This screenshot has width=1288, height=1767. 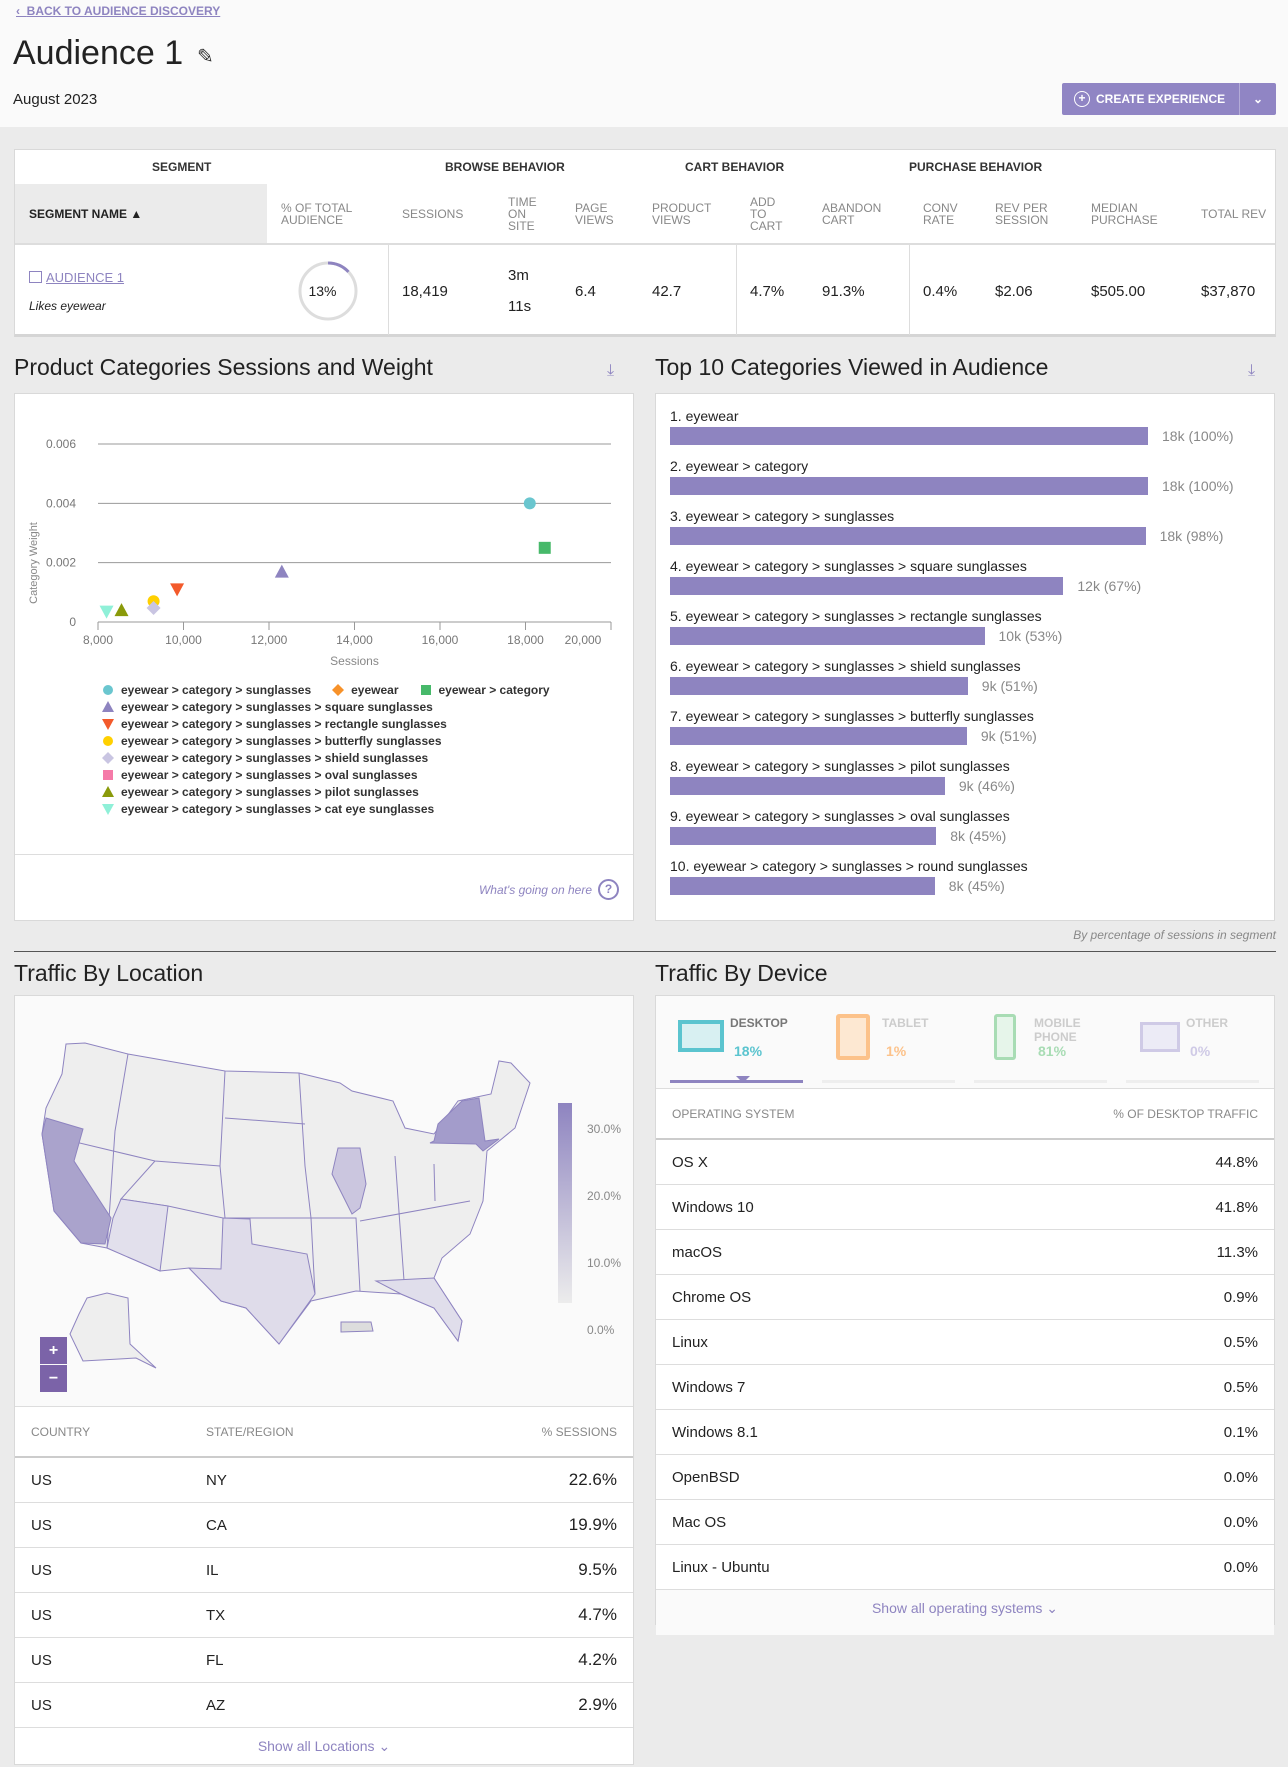 I want to click on product-views-value: 42.7, so click(x=667, y=291).